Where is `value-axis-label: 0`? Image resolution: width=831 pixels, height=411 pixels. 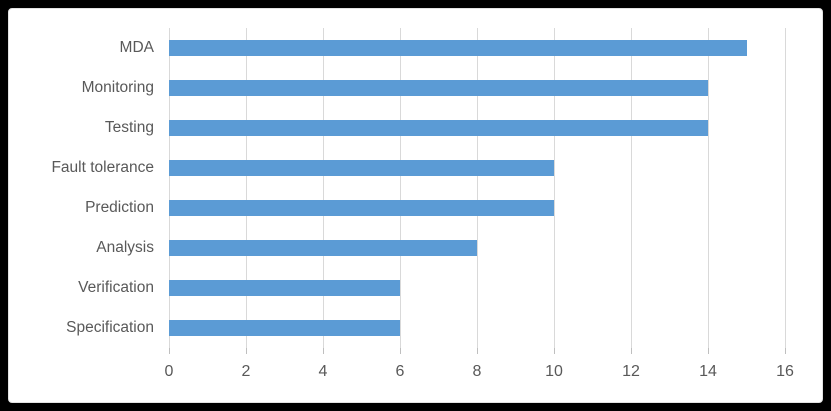
value-axis-label: 0 is located at coordinates (169, 371).